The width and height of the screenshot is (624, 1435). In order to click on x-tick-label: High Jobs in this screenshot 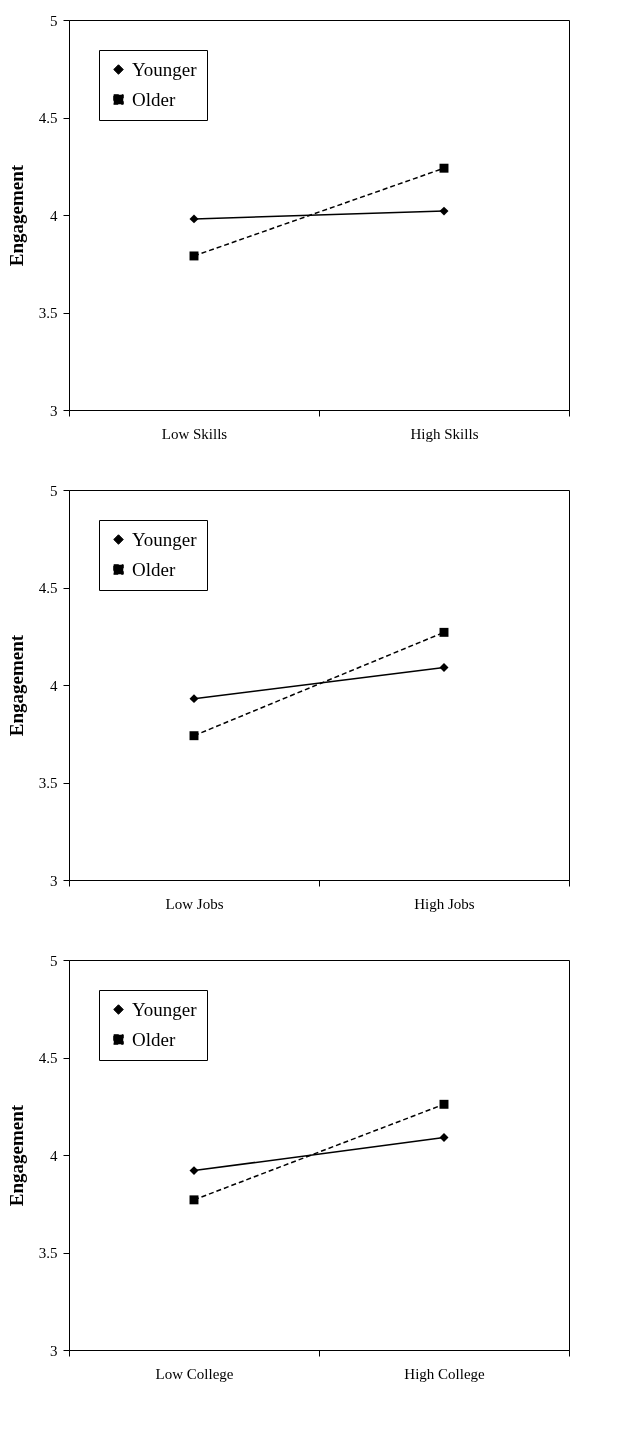, I will do `click(444, 903)`.